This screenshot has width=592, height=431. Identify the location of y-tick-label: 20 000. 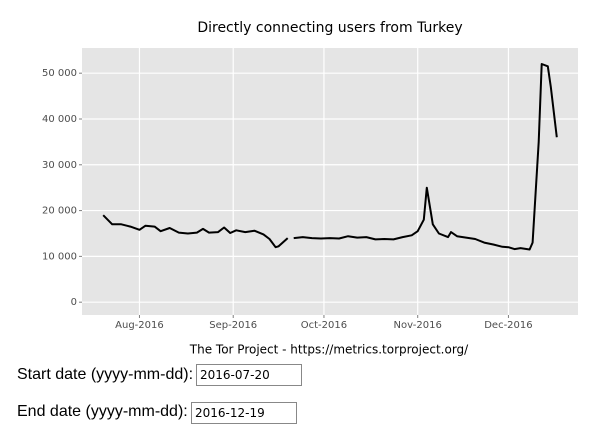
(59, 211).